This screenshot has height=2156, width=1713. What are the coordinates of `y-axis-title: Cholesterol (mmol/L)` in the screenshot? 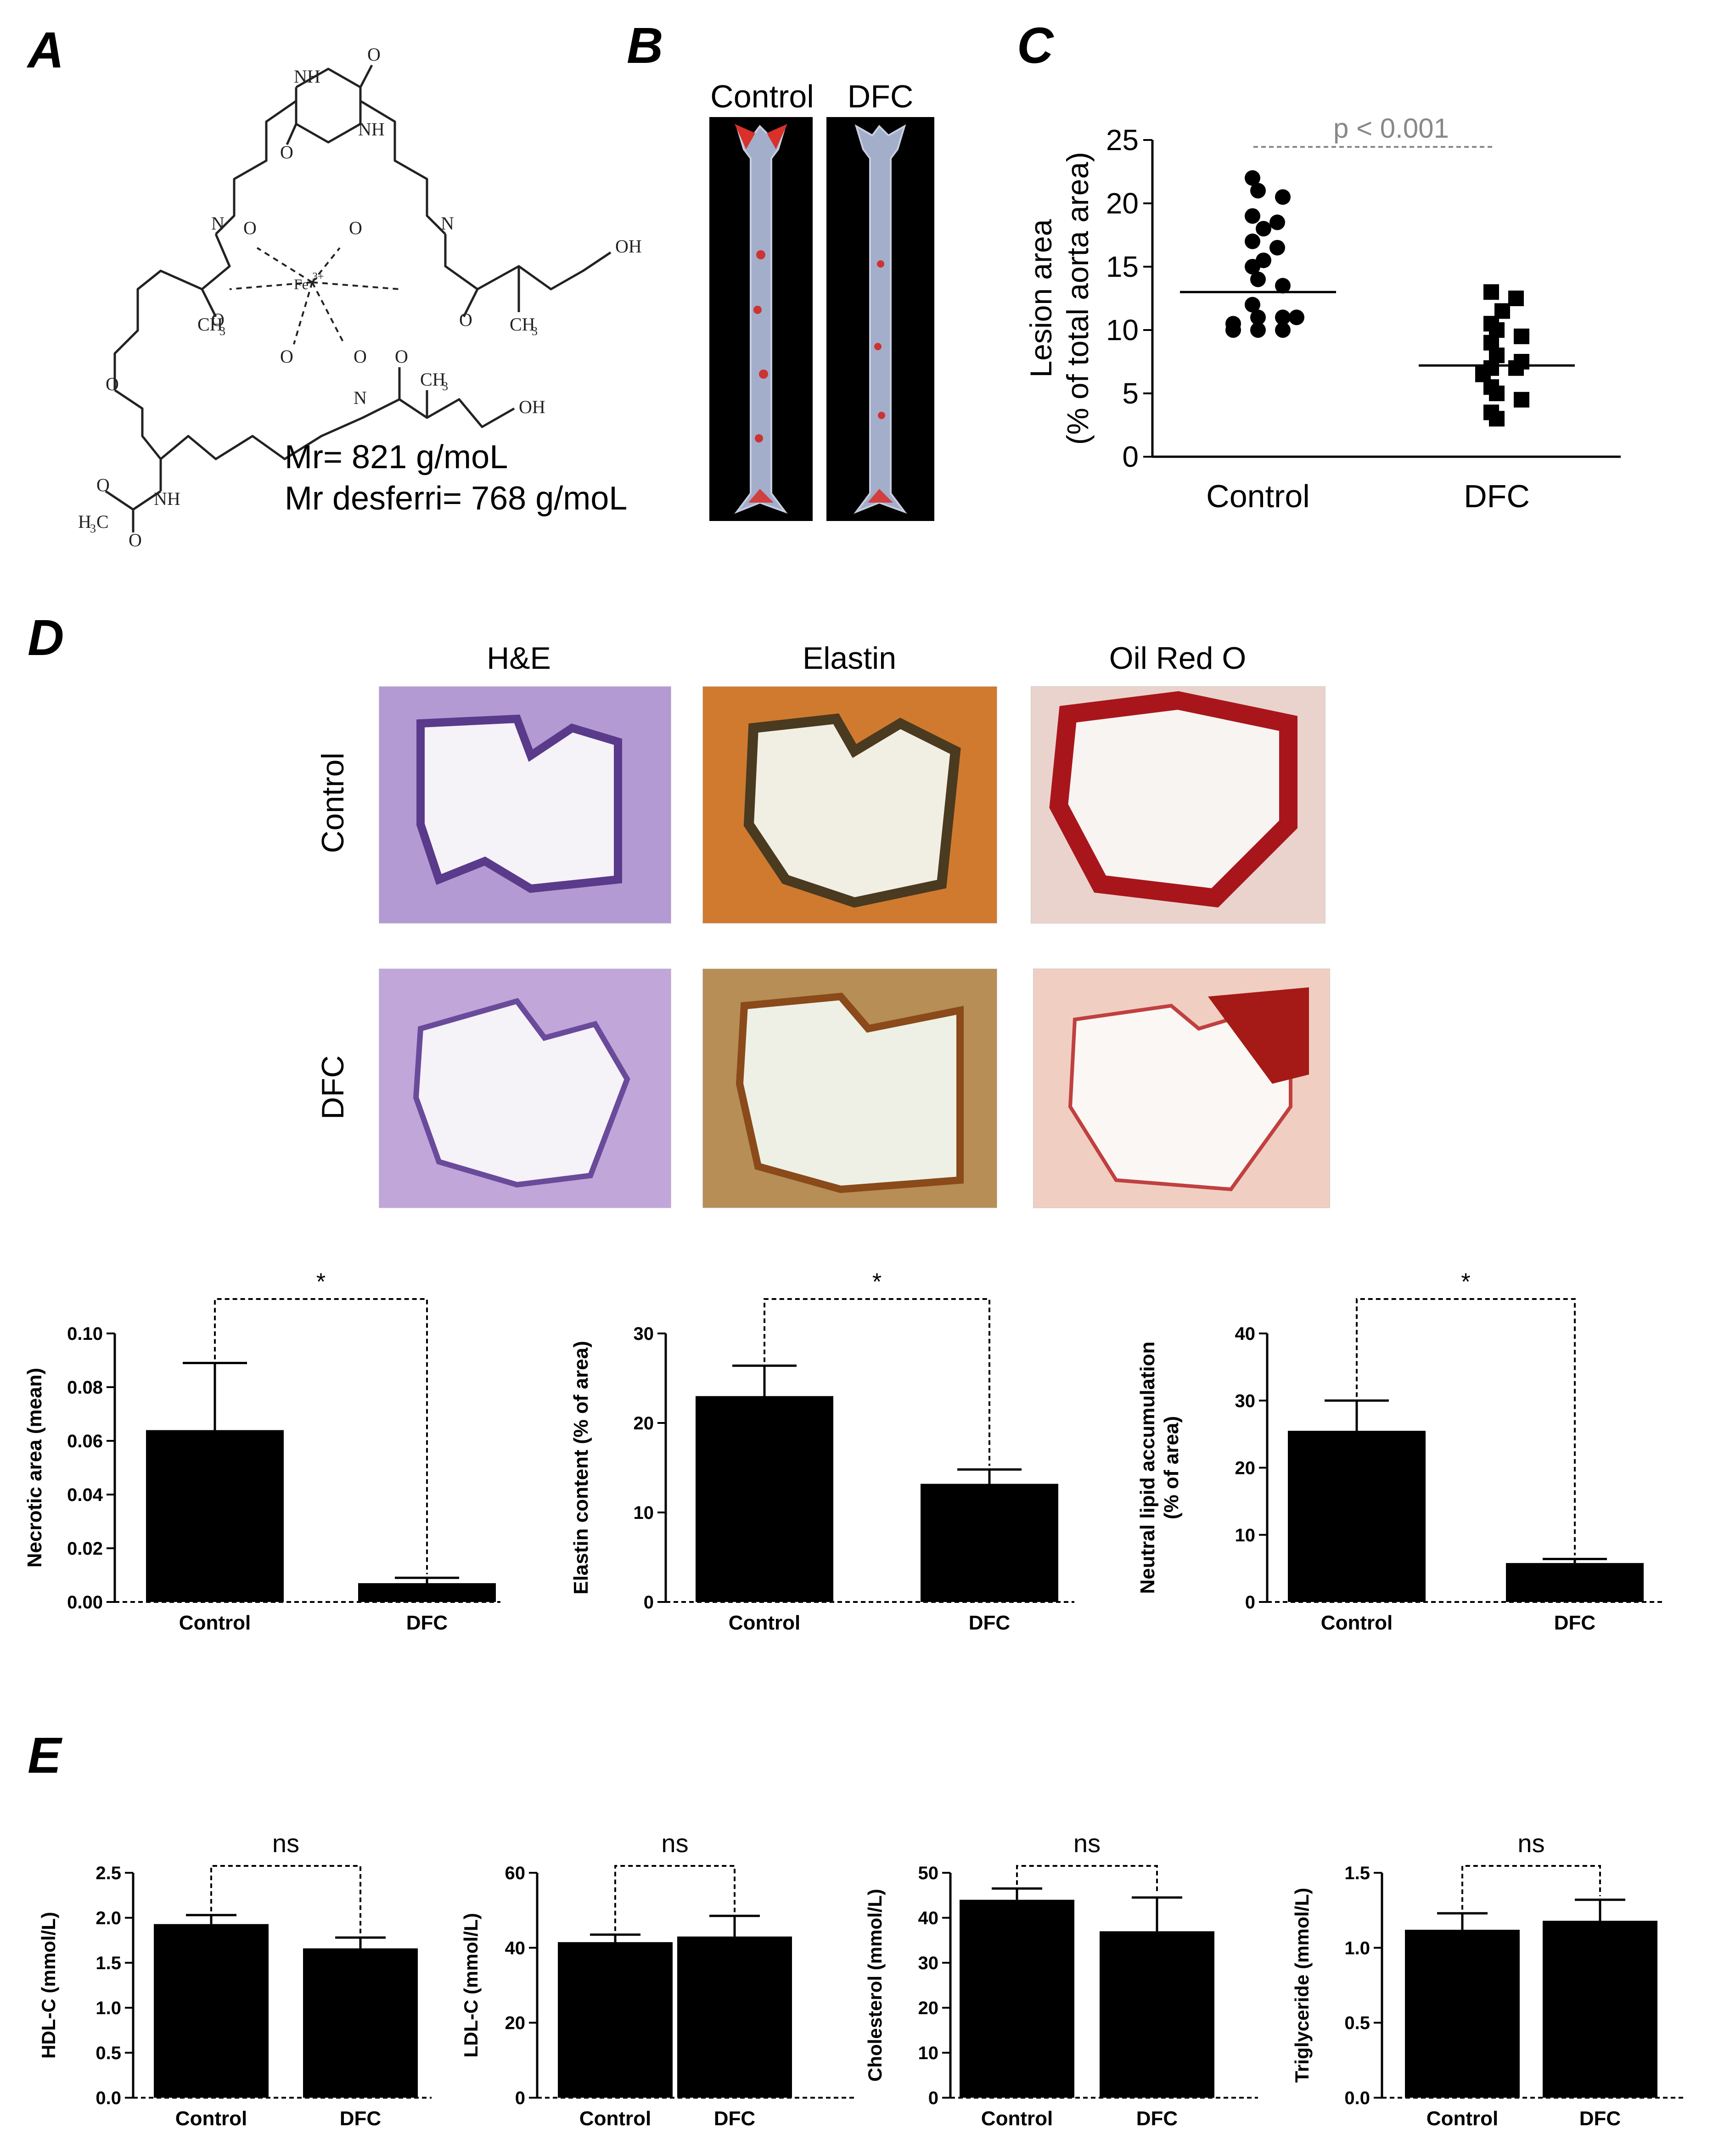 It's located at (875, 1985).